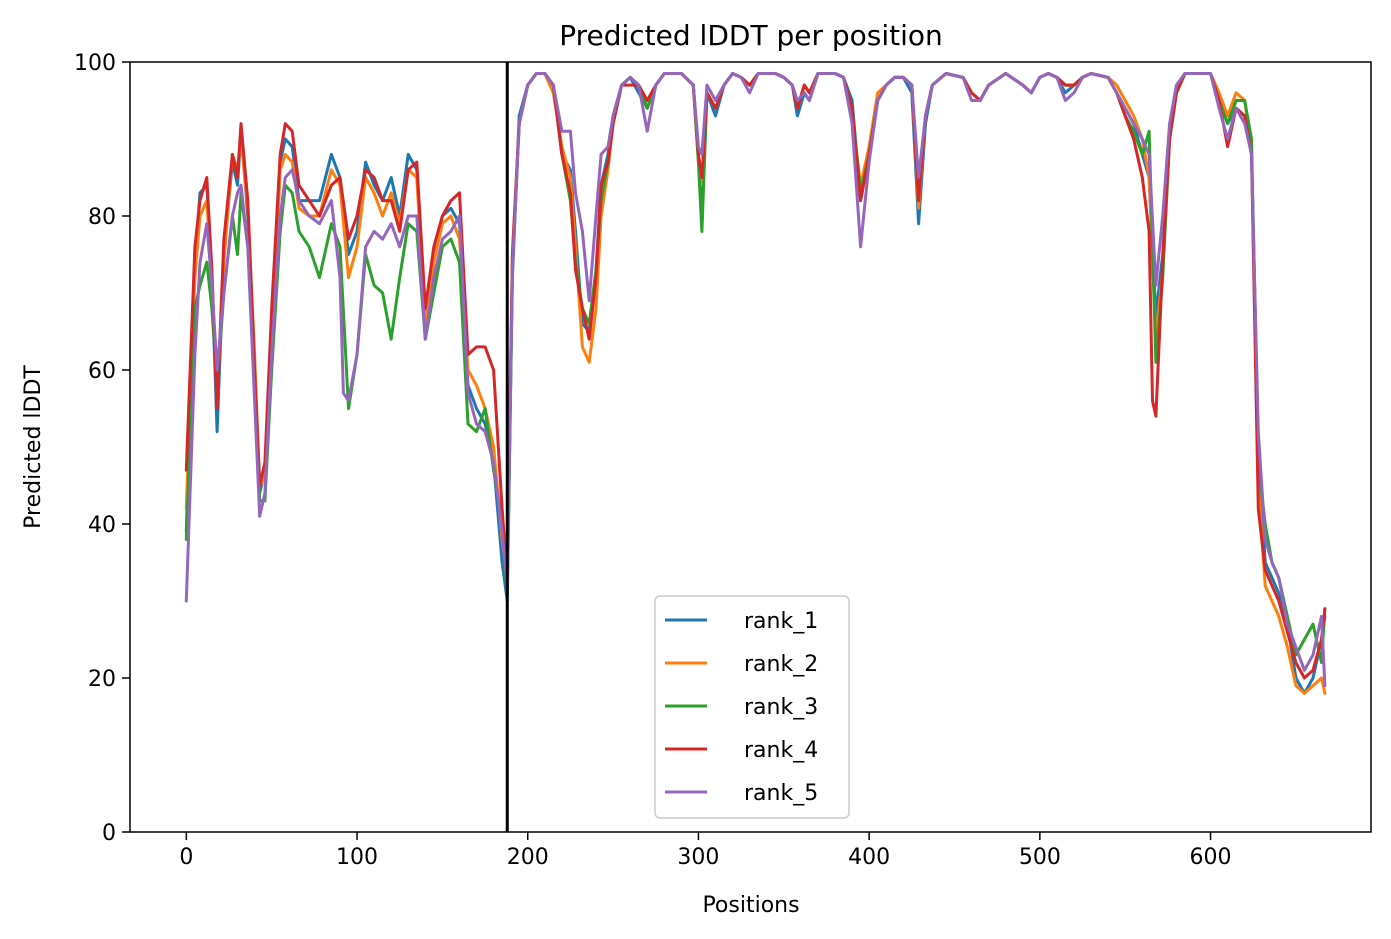 The height and width of the screenshot is (939, 1391). What do you see at coordinates (102, 525) in the screenshot?
I see `y-tick-label: 40` at bounding box center [102, 525].